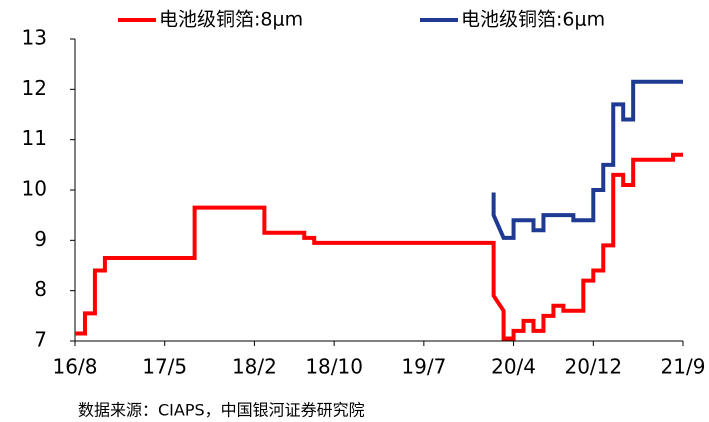 This screenshot has height=422, width=709. Describe the element at coordinates (254, 367) in the screenshot. I see `x-tick-label: 18/2` at that location.